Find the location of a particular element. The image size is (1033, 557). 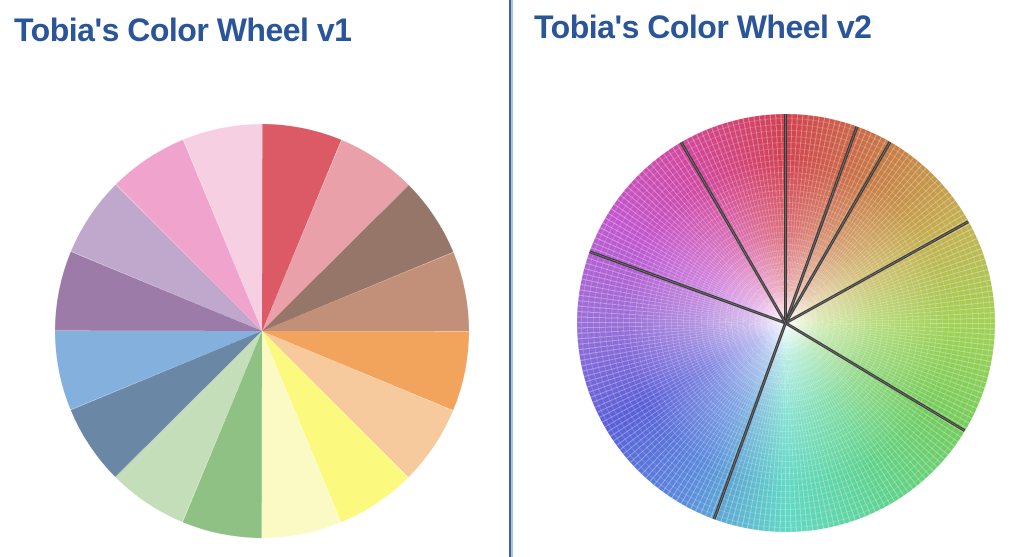

chart-title-v2: Tobia's Color Wheel v2 is located at coordinates (703, 27).